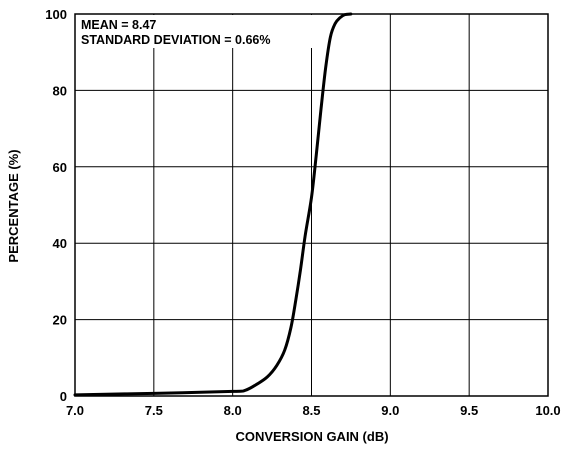 Image resolution: width=571 pixels, height=452 pixels. Describe the element at coordinates (56, 14) in the screenshot. I see `y-tick-label: 100` at that location.